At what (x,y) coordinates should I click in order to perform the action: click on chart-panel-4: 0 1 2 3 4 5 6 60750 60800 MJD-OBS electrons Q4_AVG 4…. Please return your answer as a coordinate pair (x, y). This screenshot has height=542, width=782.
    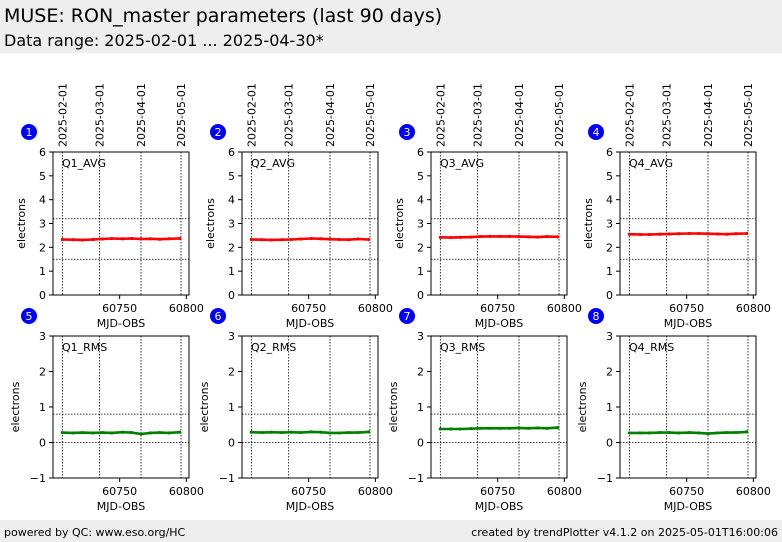
    Looking at the image, I should click on (676, 206).